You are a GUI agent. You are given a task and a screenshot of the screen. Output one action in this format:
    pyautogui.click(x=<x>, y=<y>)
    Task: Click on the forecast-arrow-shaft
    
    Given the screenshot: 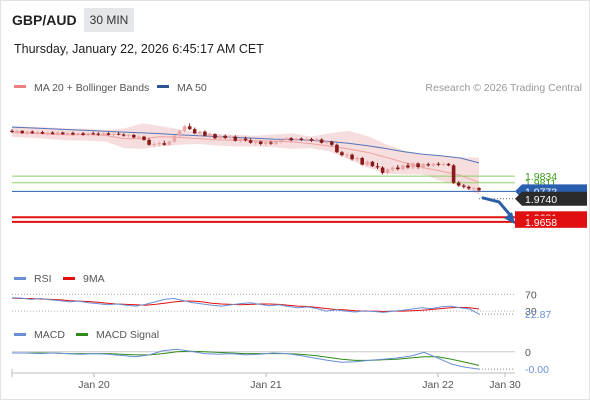 What is the action you would take?
    pyautogui.click(x=497, y=207)
    